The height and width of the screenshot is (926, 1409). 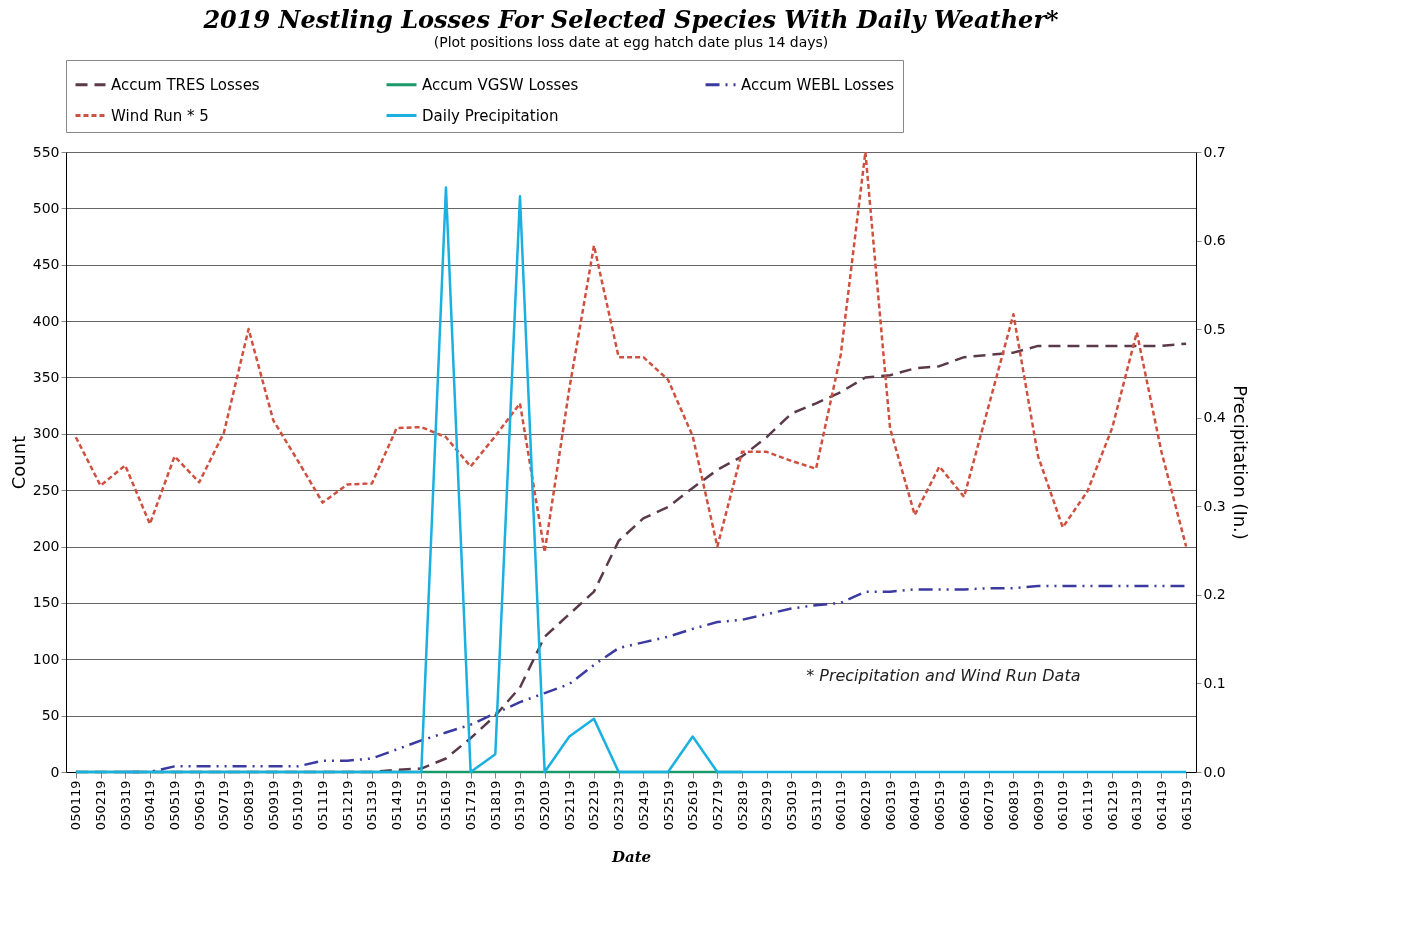 What do you see at coordinates (964, 805) in the screenshot?
I see `x-tick-label: 060619` at bounding box center [964, 805].